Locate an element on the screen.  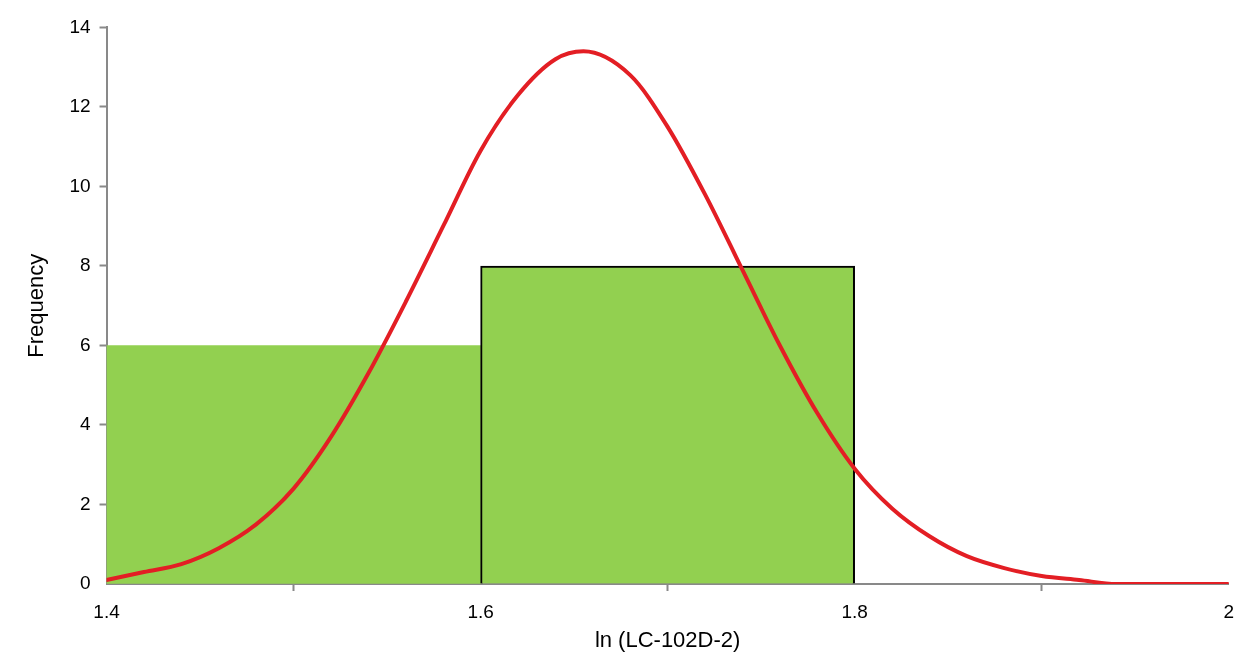
y-tick-label: 8 is located at coordinates (85, 265).